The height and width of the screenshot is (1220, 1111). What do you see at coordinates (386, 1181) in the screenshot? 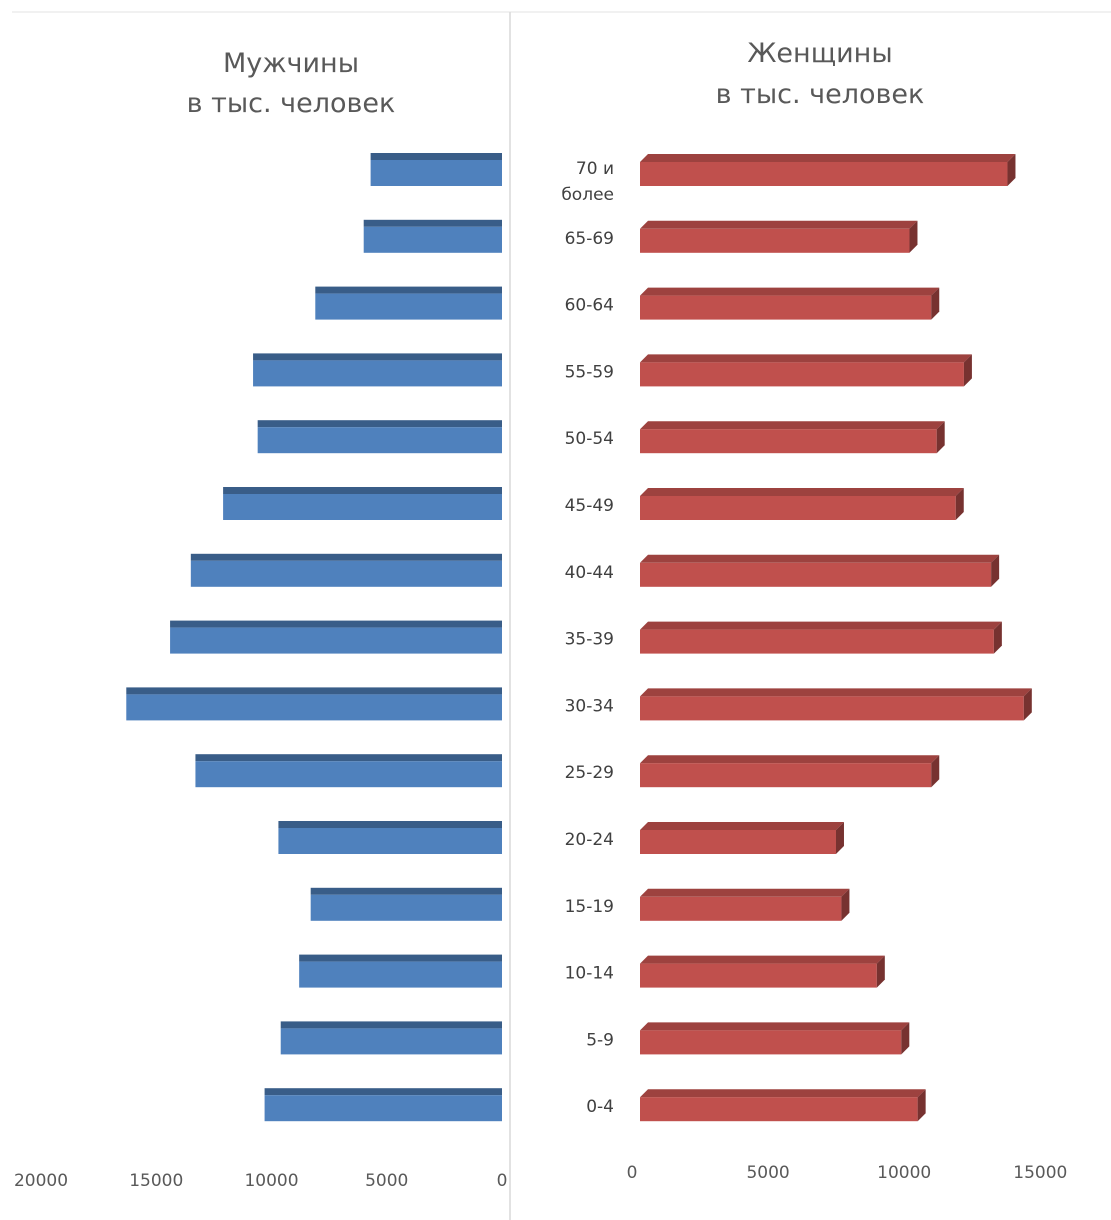
I see `male-tick-label: 5000` at bounding box center [386, 1181].